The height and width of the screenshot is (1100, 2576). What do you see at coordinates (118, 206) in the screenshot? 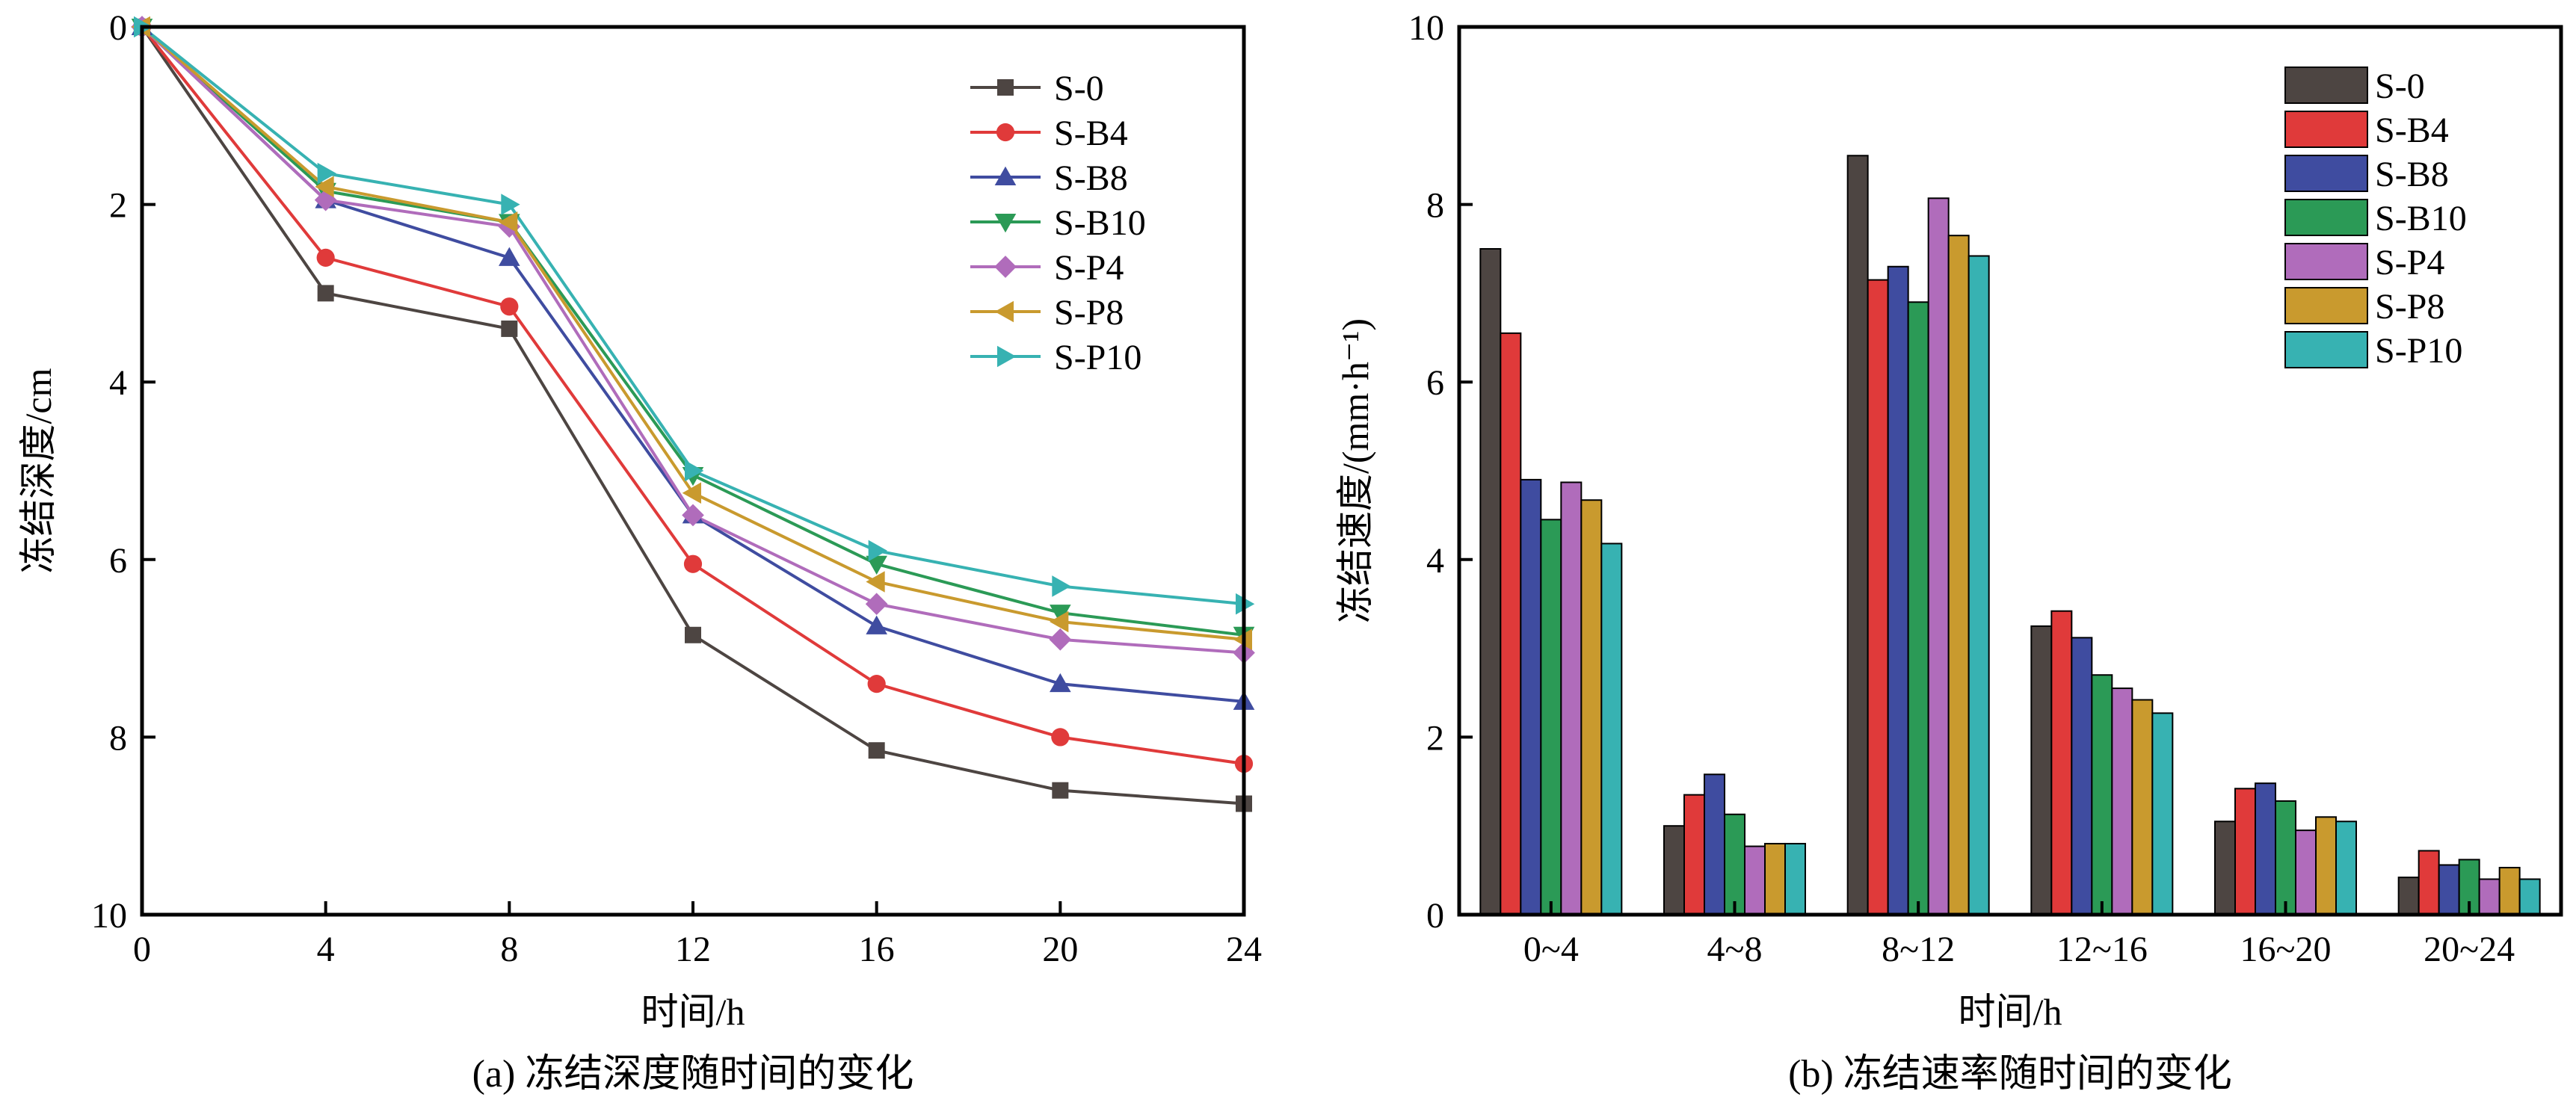
I see `y-tick-label: 2` at bounding box center [118, 206].